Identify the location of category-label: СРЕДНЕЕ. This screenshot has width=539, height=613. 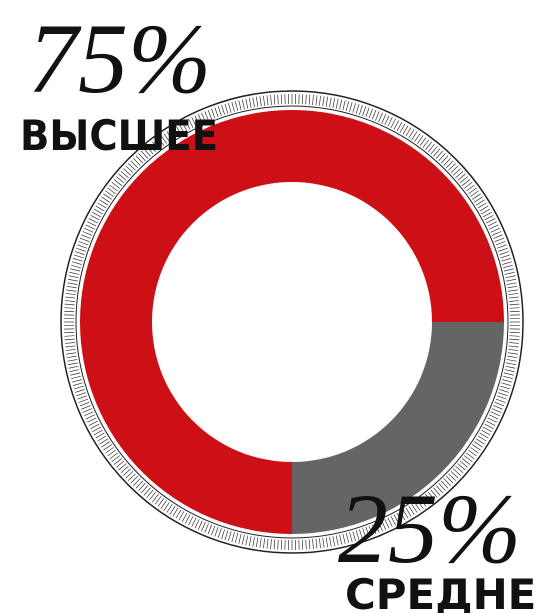
(442, 591).